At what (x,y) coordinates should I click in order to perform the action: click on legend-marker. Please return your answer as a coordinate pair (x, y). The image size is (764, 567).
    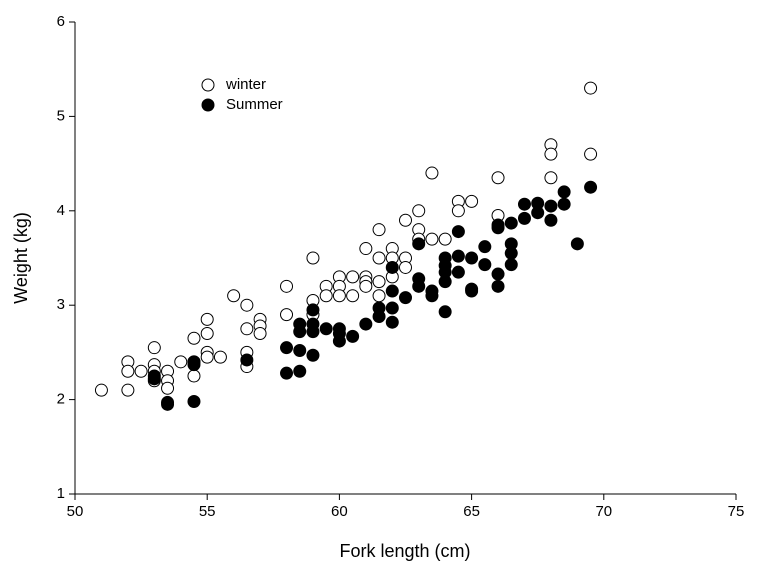
    Looking at the image, I should click on (208, 85).